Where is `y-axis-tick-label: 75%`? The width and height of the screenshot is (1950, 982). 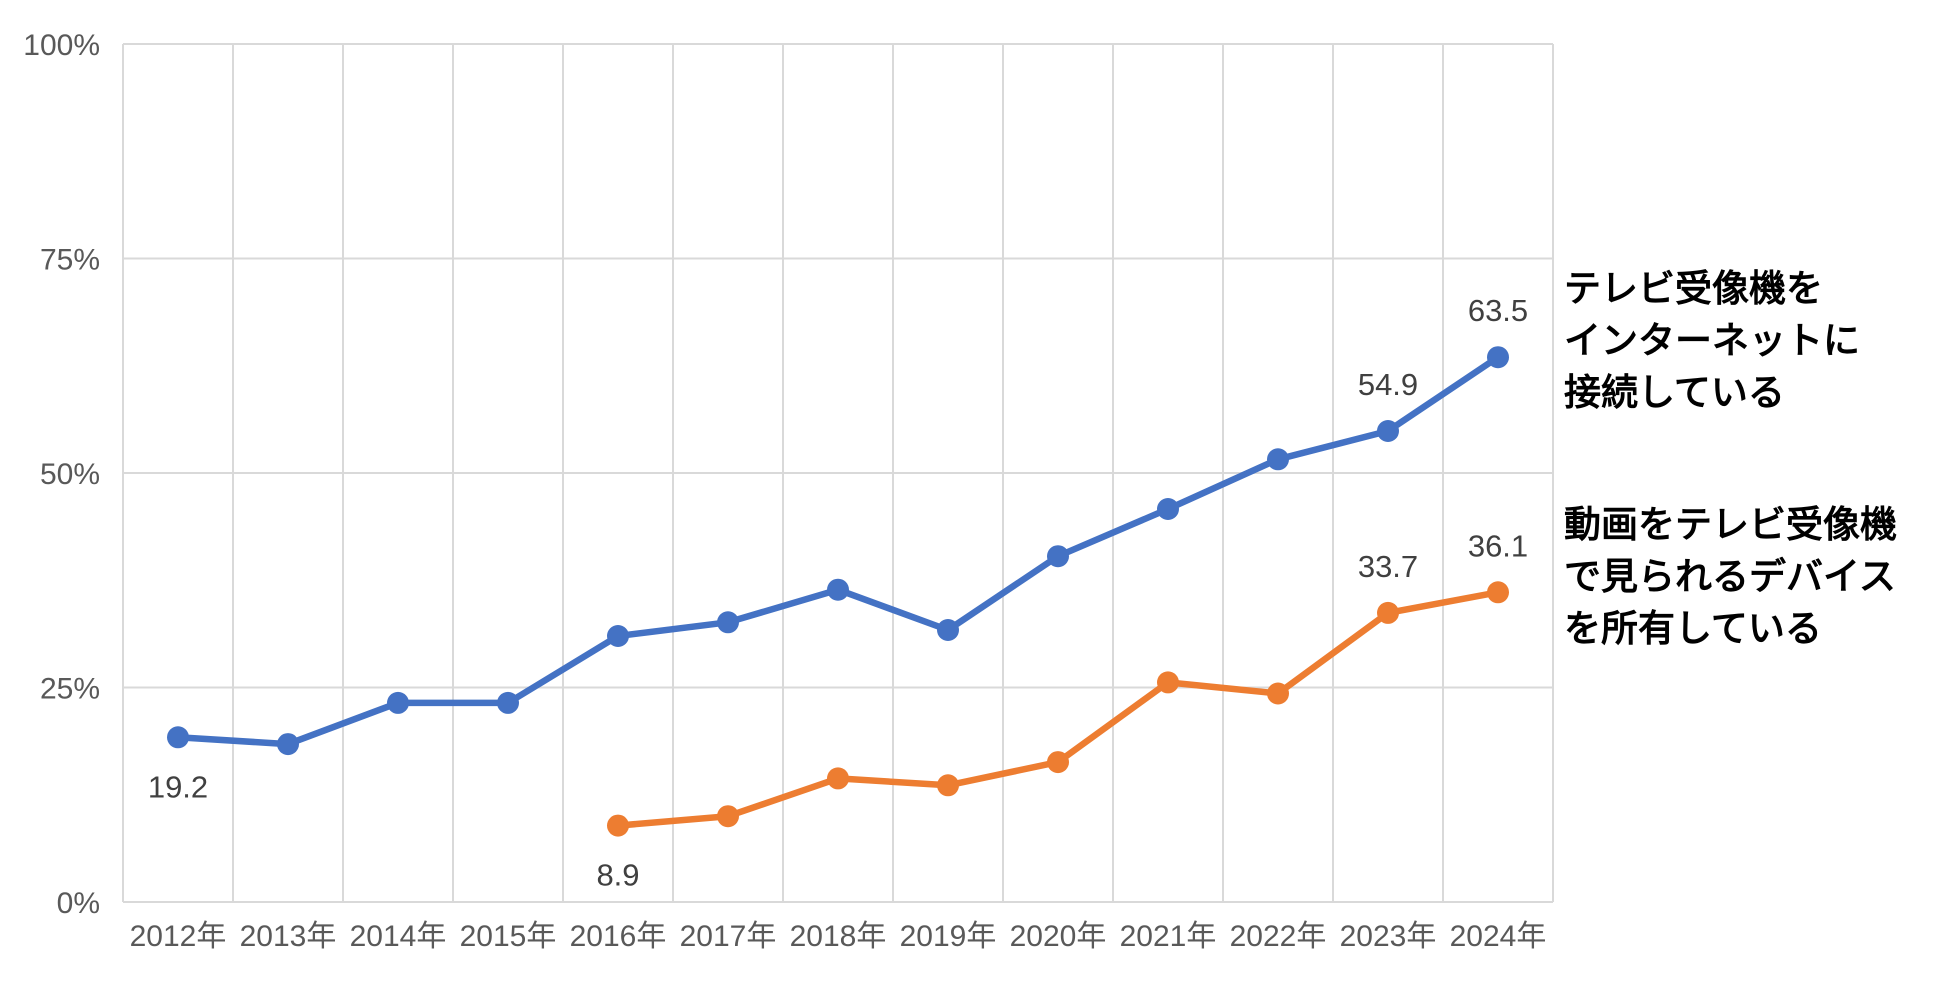 y-axis-tick-label: 75% is located at coordinates (70, 260).